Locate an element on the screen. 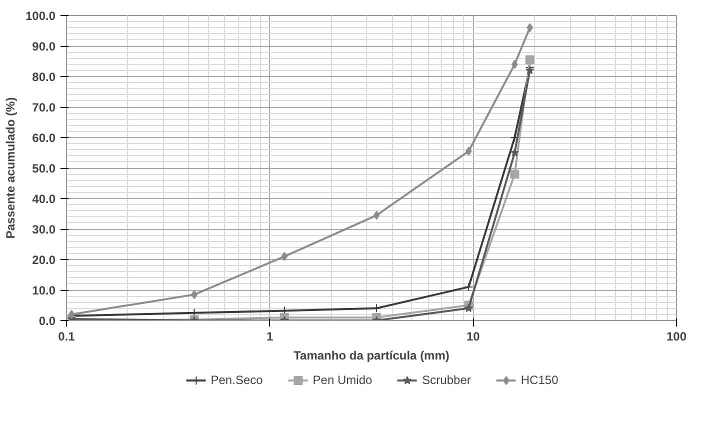 This screenshot has height=433, width=717. y-tick-label: 40.0 is located at coordinates (44, 199).